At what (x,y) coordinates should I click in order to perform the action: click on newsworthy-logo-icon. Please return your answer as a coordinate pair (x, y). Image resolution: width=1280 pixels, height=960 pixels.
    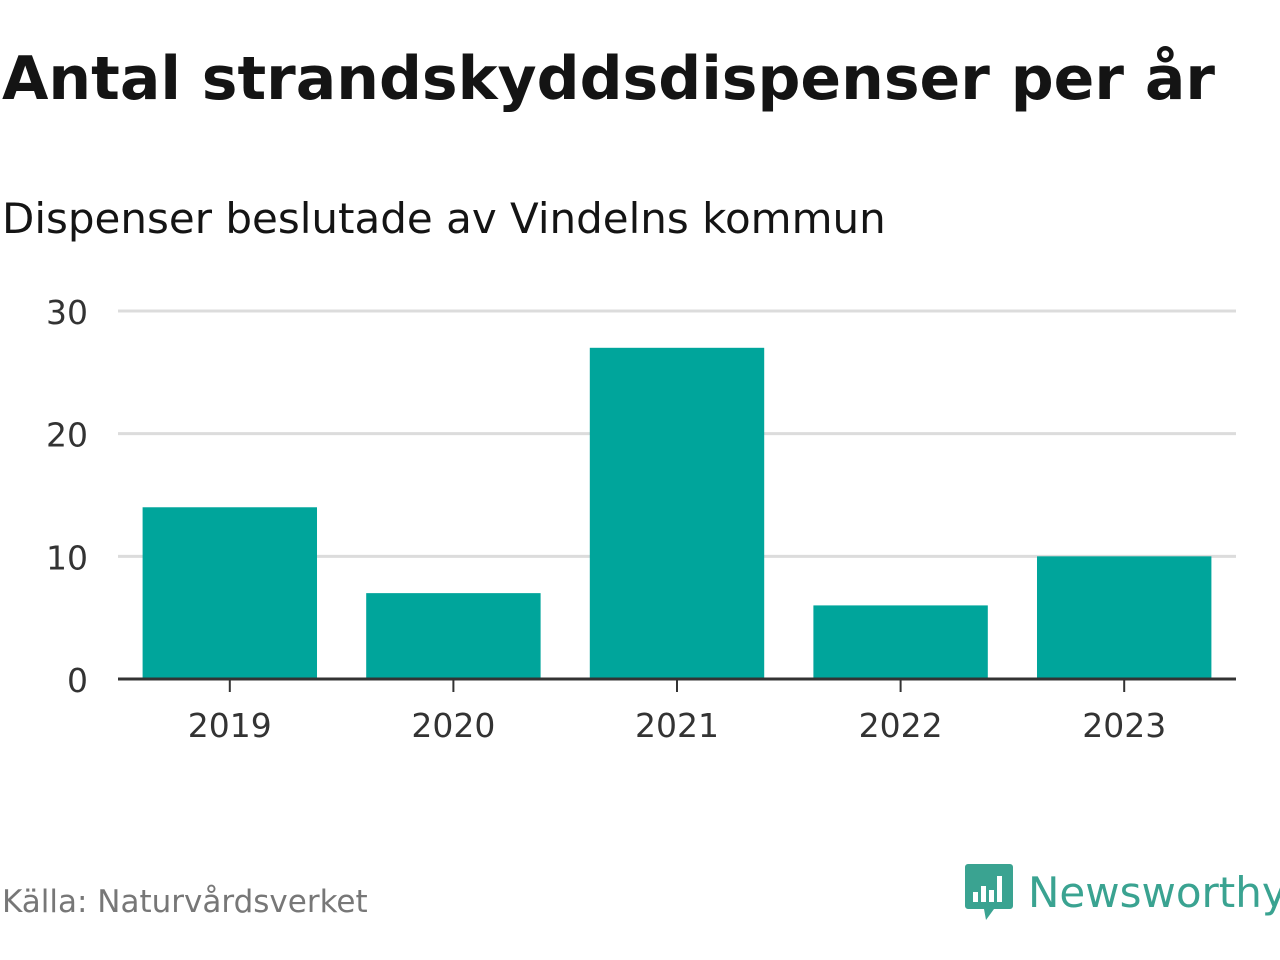
    Looking at the image, I should click on (989, 892).